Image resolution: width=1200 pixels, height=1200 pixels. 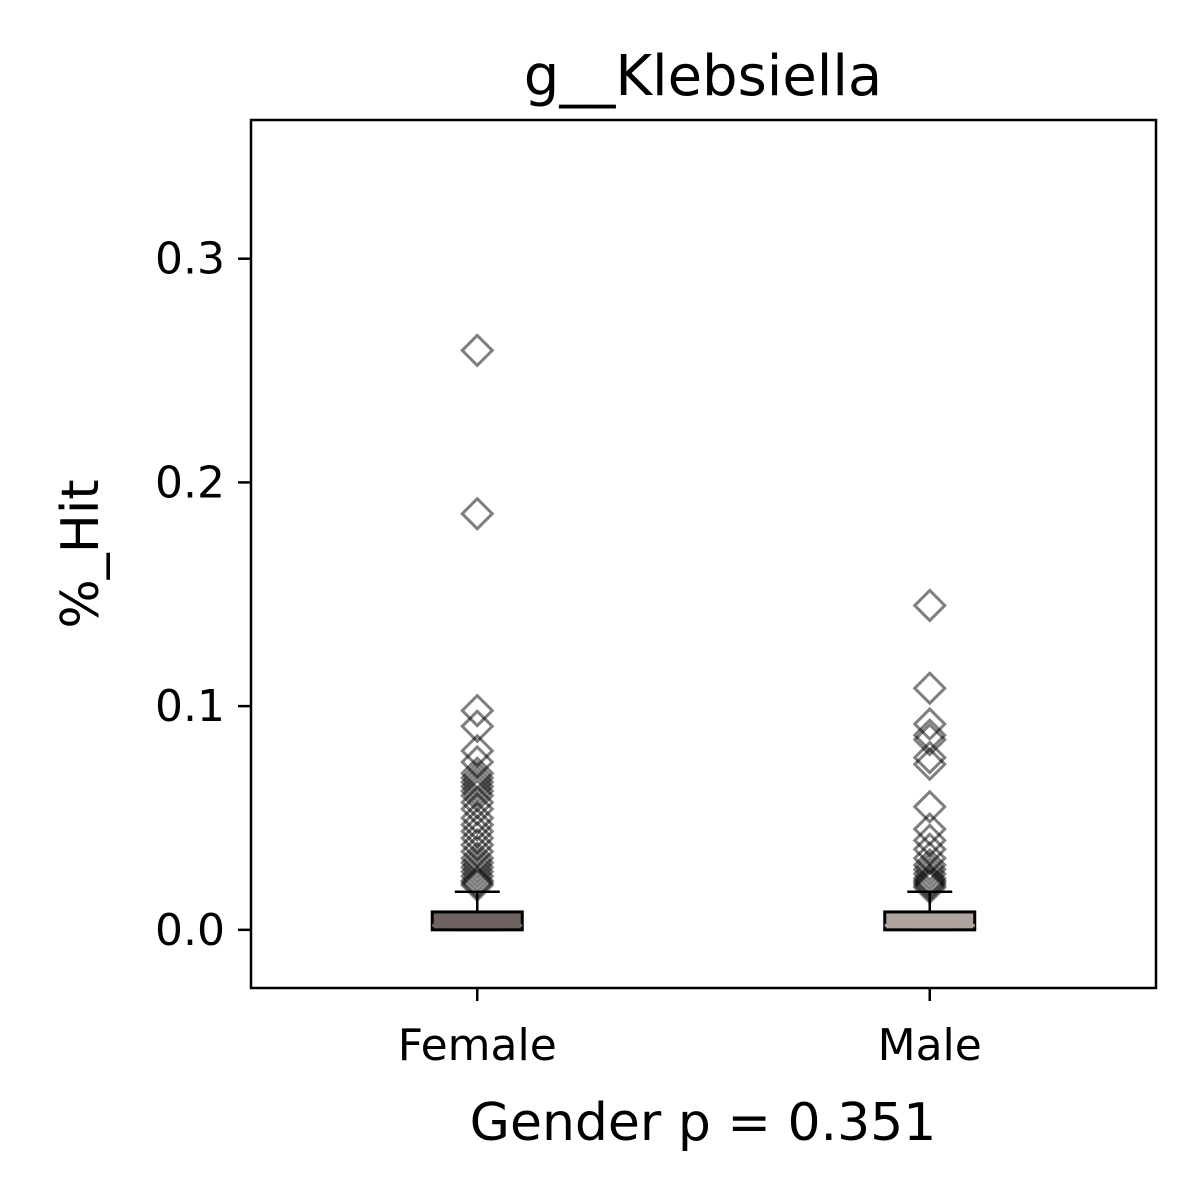 What do you see at coordinates (930, 1045) in the screenshot?
I see `x-tick-label: Male` at bounding box center [930, 1045].